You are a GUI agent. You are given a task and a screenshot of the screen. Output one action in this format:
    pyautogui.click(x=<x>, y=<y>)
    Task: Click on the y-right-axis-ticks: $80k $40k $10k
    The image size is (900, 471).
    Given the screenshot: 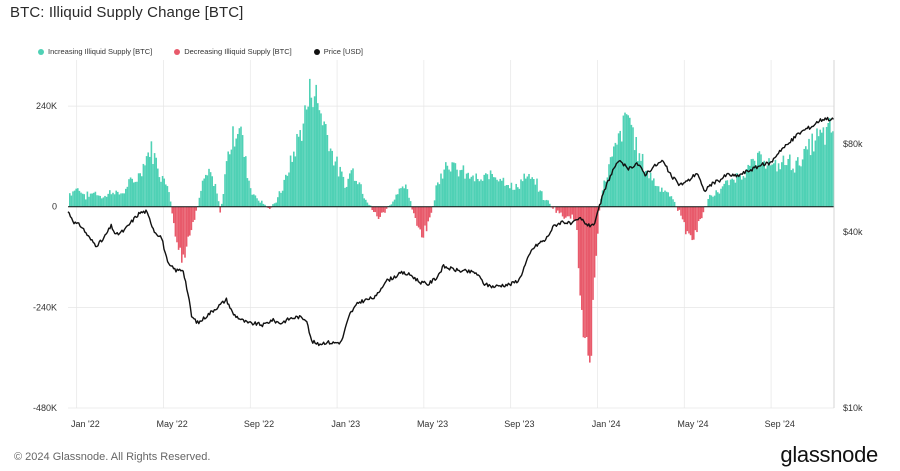 What is the action you would take?
    pyautogui.click(x=853, y=276)
    